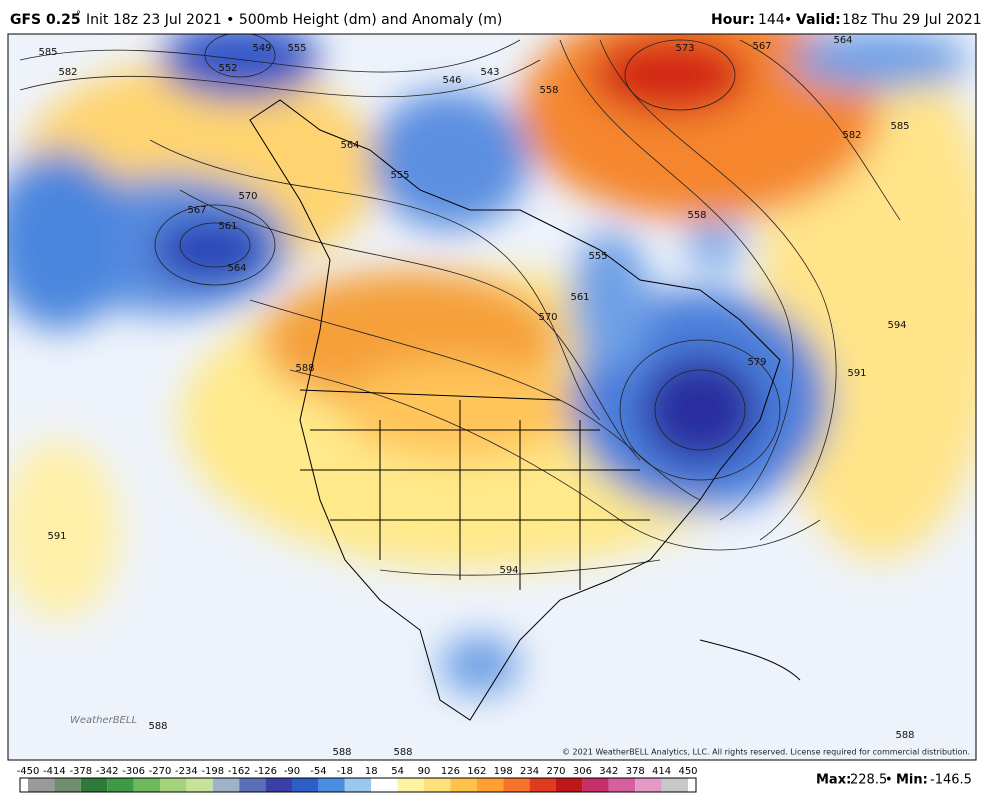 Image resolution: width=984 pixels, height=812 pixels. I want to click on colorbar-label: -54, so click(318, 771).